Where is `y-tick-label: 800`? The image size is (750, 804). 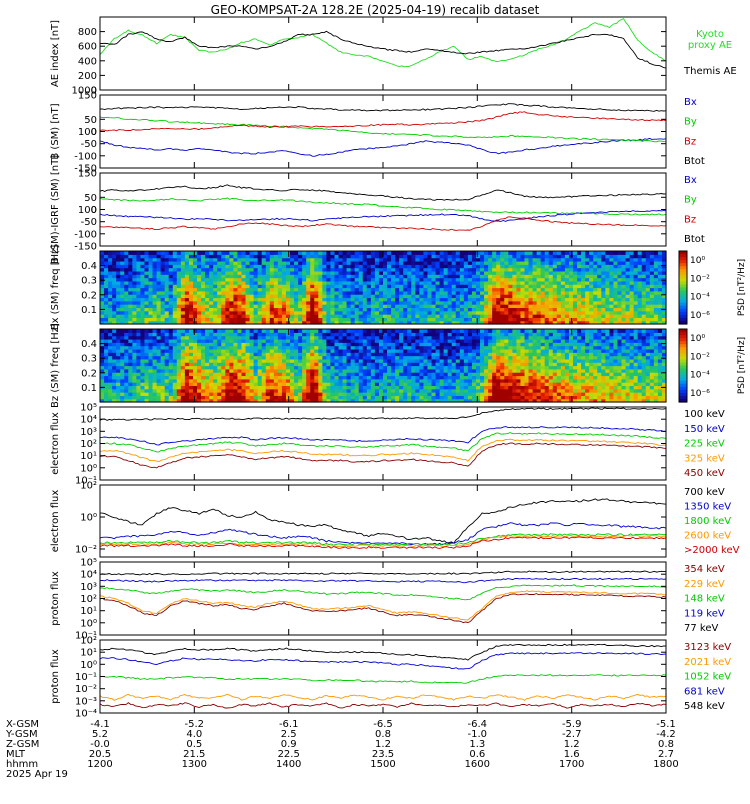 y-tick-label: 800 is located at coordinates (87, 32).